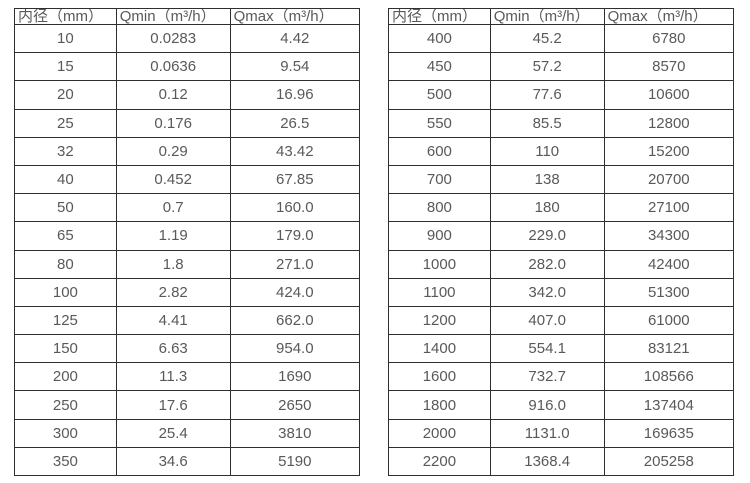 The width and height of the screenshot is (750, 483). Describe the element at coordinates (669, 123) in the screenshot. I see `table-cell: 12800` at that location.